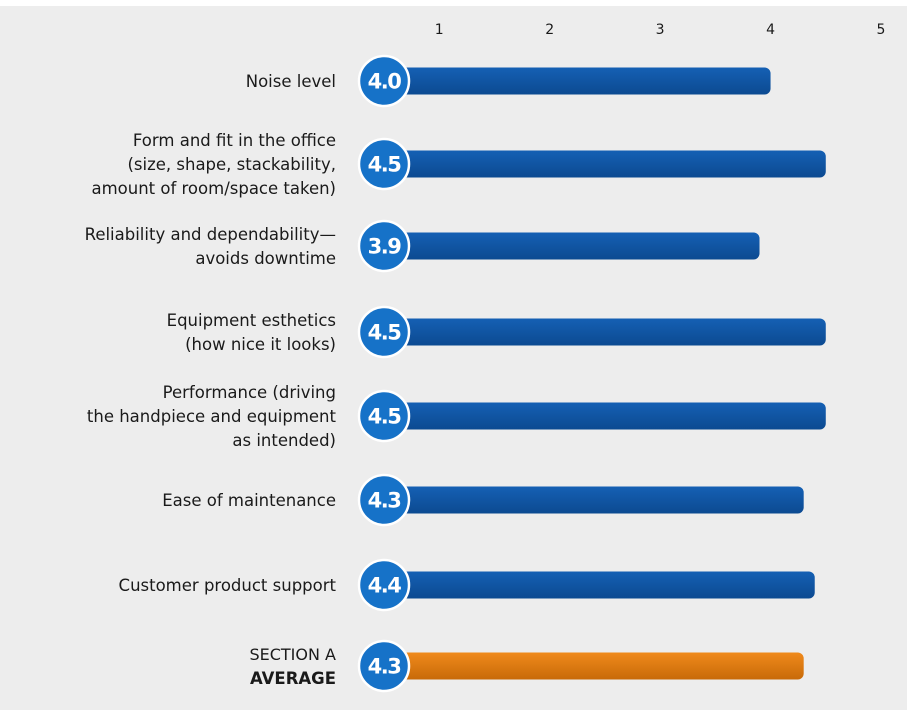 Image resolution: width=918 pixels, height=715 pixels. Describe the element at coordinates (594, 666) in the screenshot. I see `average-bar` at that location.